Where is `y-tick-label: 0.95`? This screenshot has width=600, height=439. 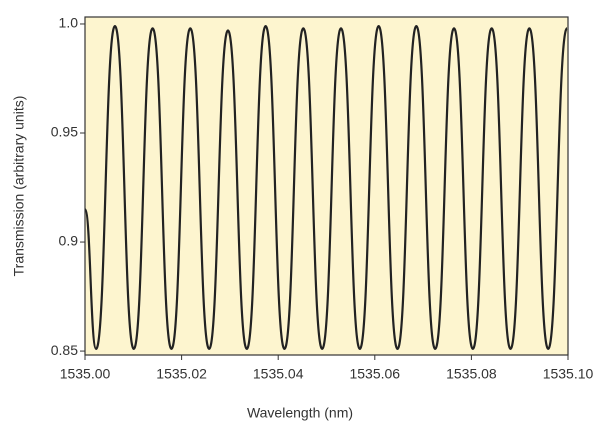
y-tick-label: 0.95 is located at coordinates (64, 132).